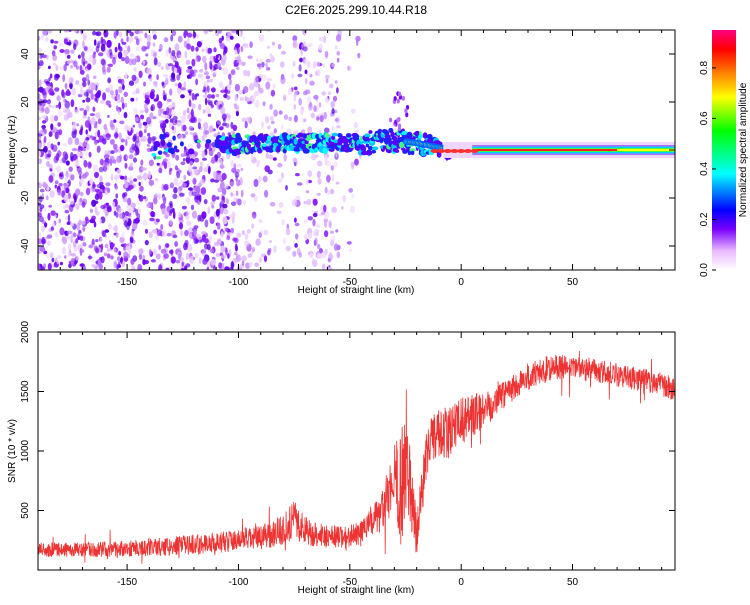 The image size is (750, 605). Describe the element at coordinates (743, 149) in the screenshot. I see `colorbar-label: Normalized spectral amplitude` at that location.